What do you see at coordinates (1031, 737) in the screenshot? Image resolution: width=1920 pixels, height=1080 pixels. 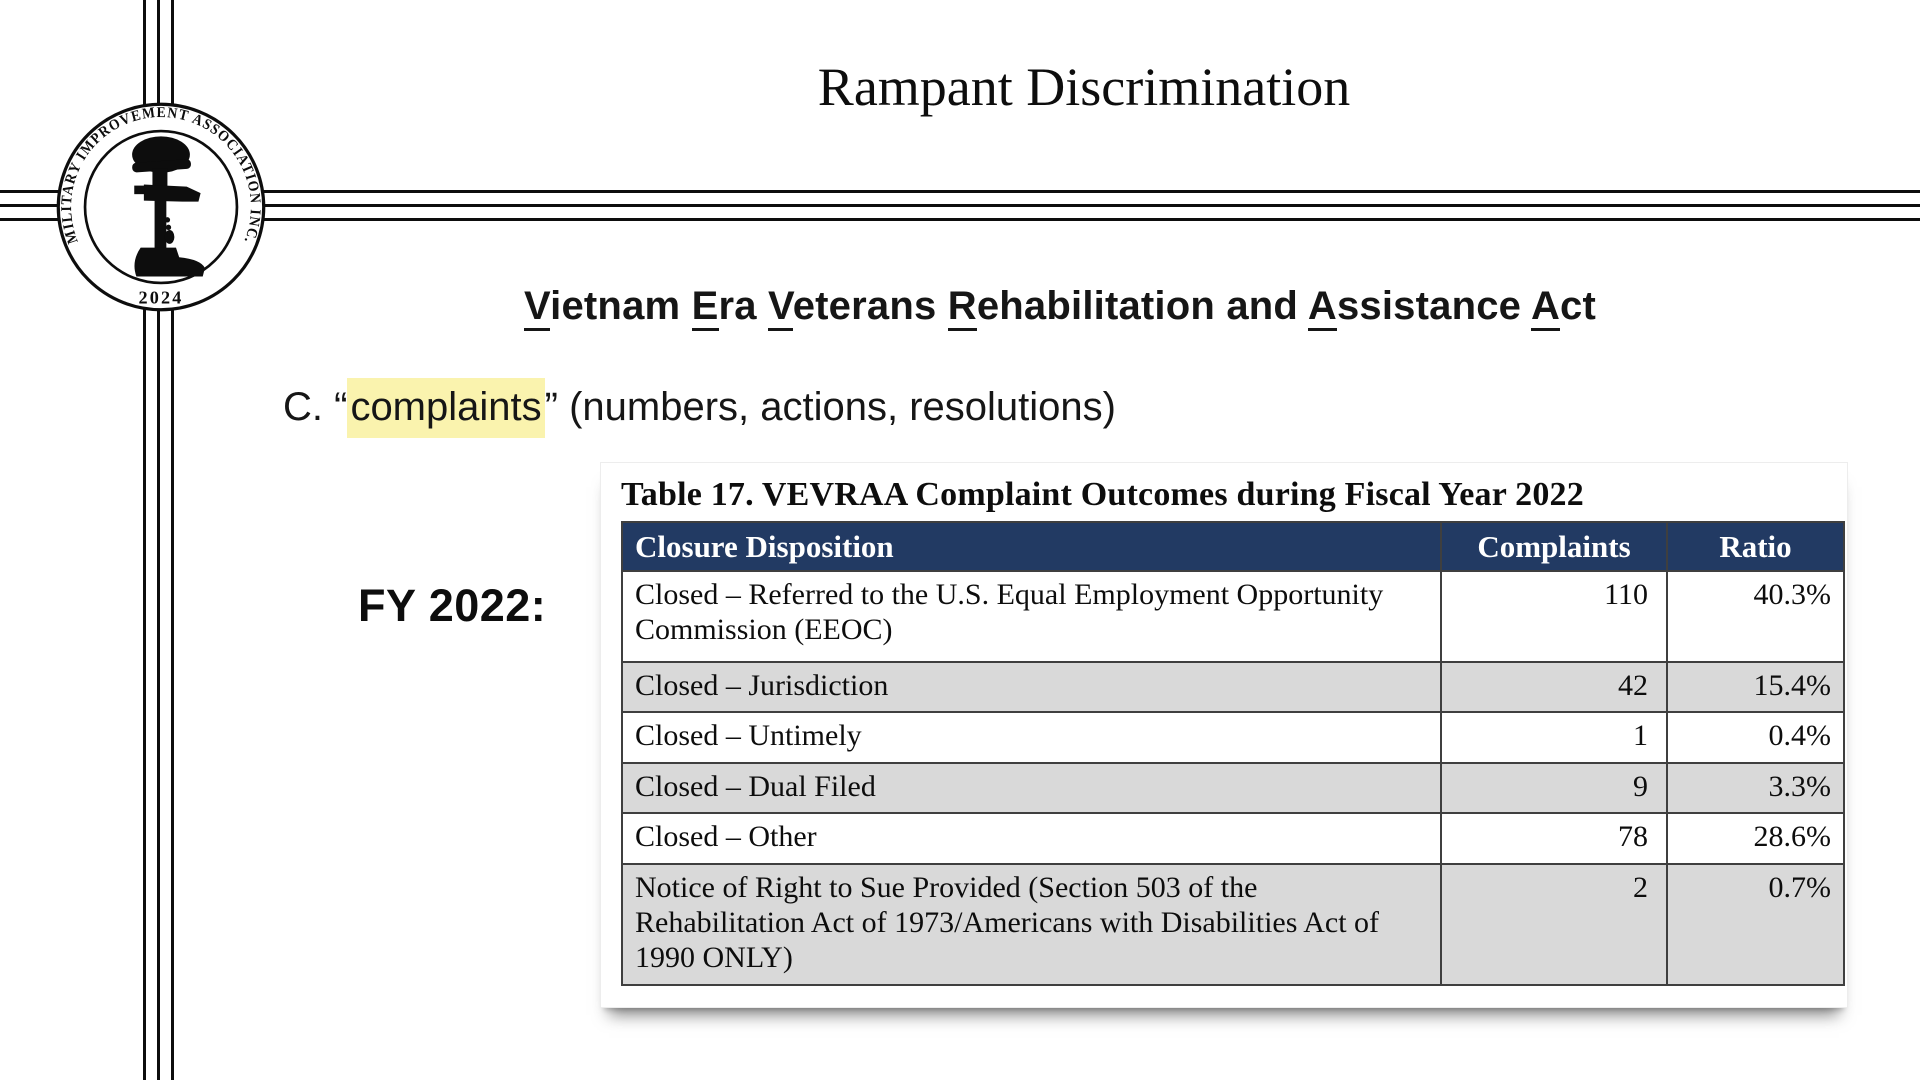 I see `cell-closure-disposition: Closed – Untimely` at bounding box center [1031, 737].